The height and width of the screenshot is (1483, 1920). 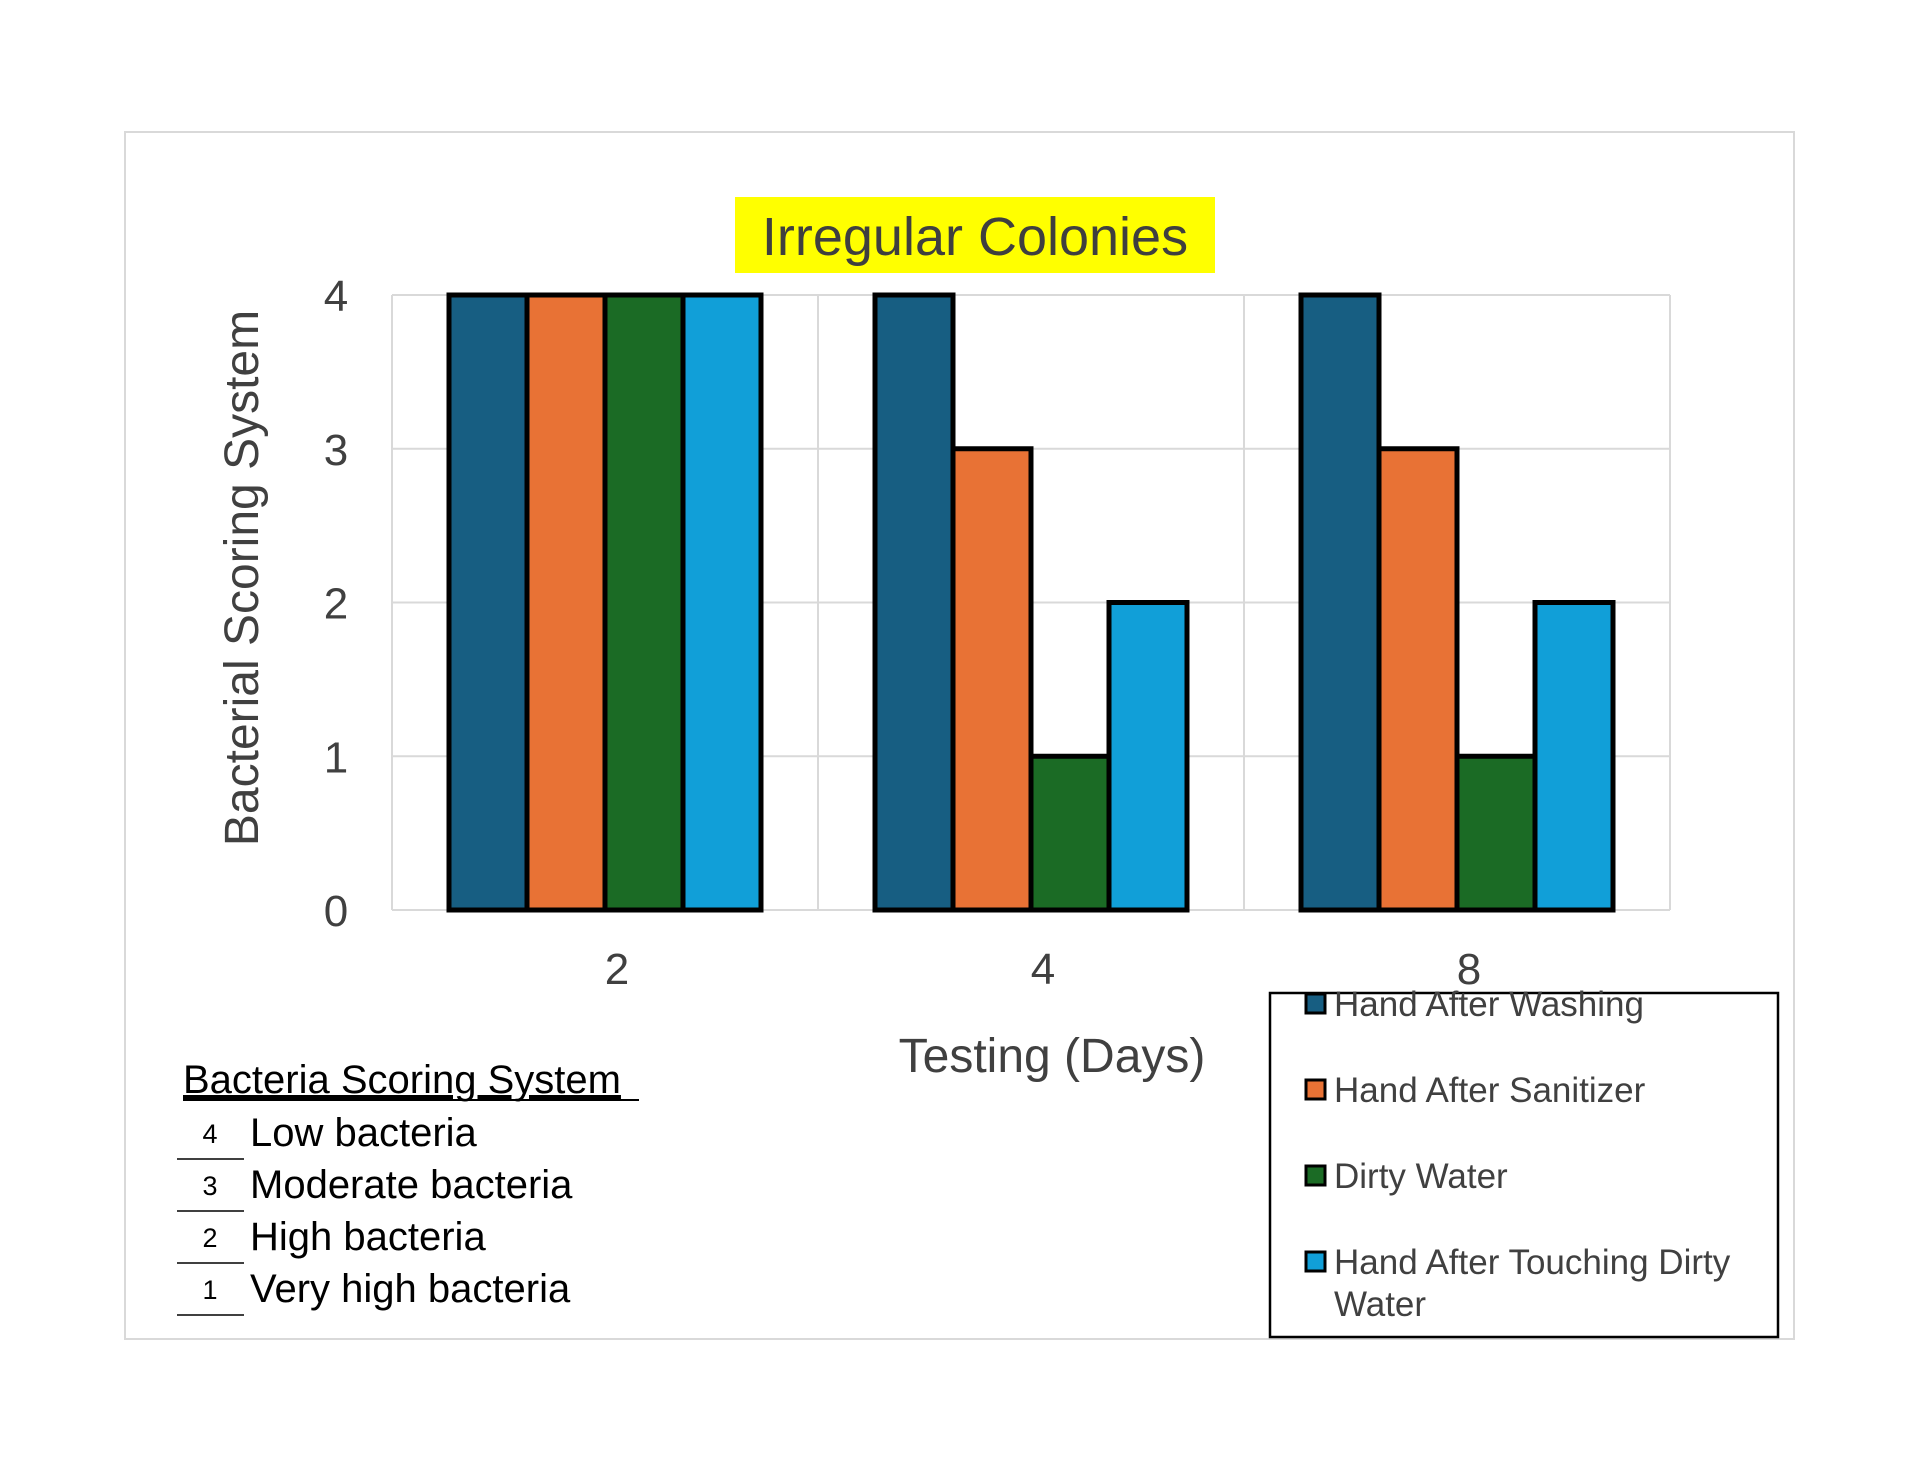 I want to click on scoring-label: Low bacteria, so click(x=364, y=1133).